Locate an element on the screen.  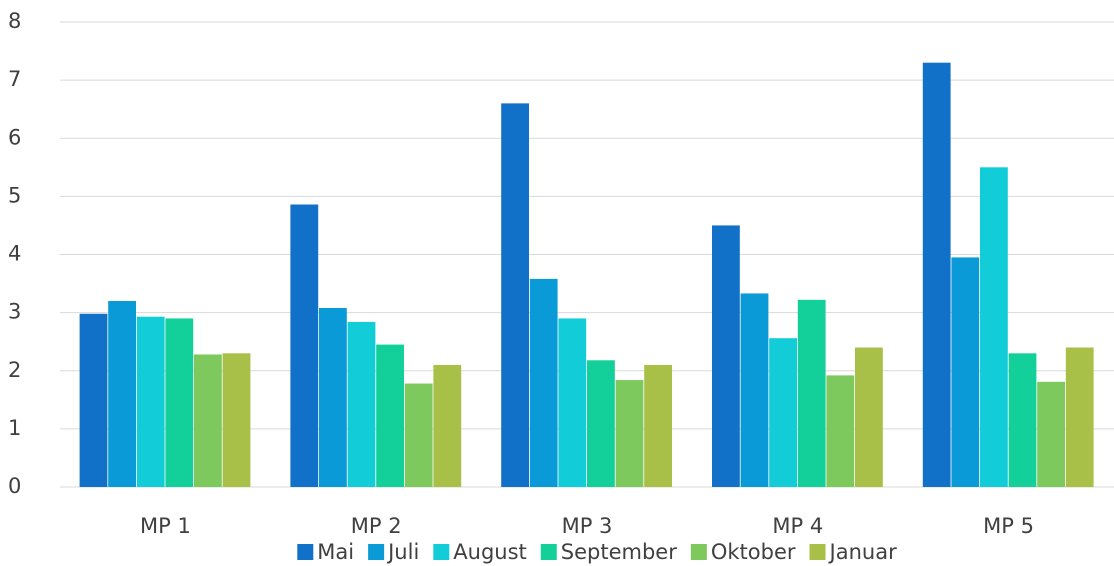
legend-label: Oktober is located at coordinates (753, 552).